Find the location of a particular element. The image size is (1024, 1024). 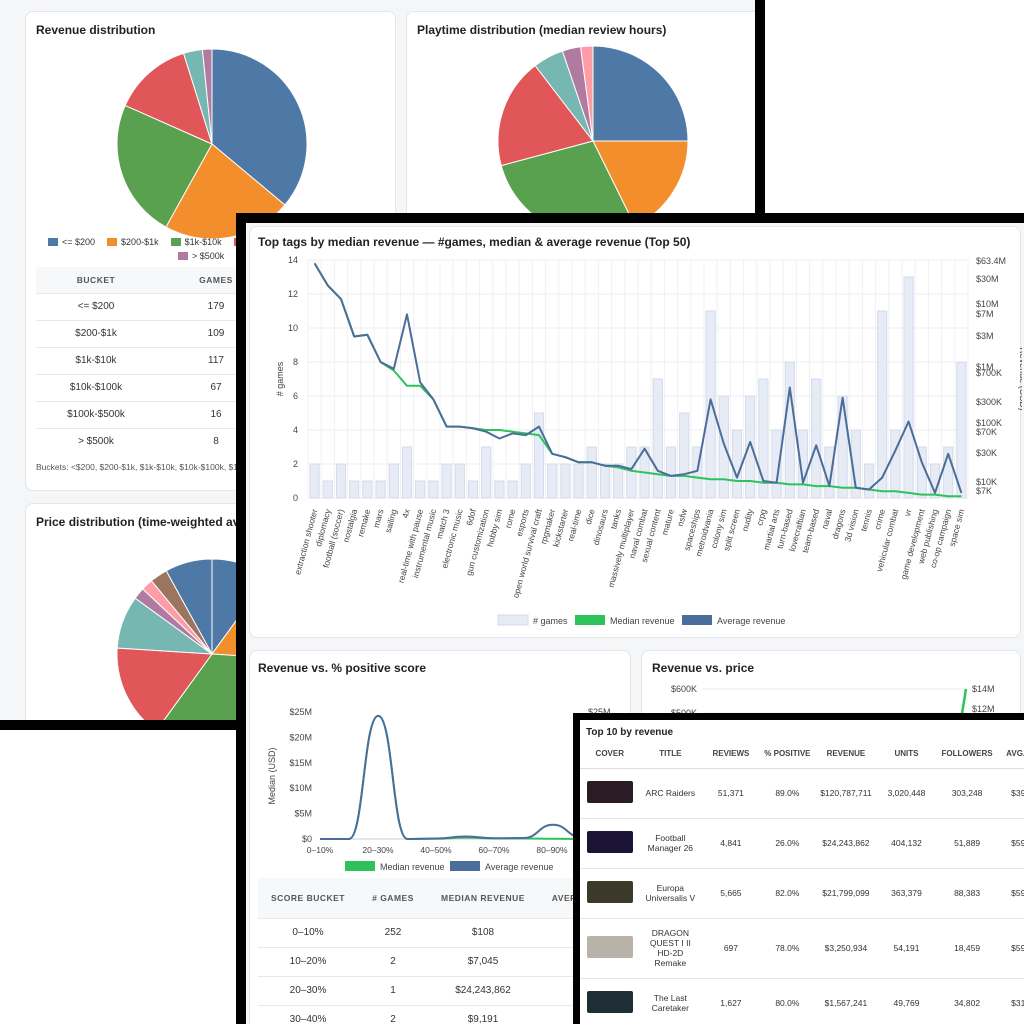

reviews-cell: 1,627 is located at coordinates (731, 1001).